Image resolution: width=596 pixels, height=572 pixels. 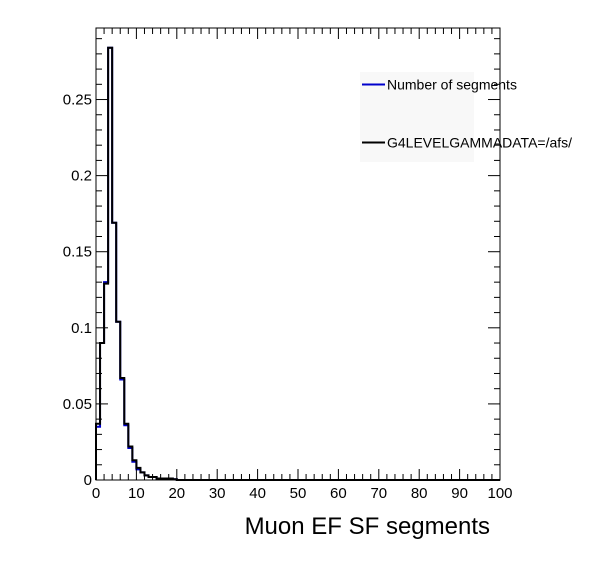 What do you see at coordinates (419, 493) in the screenshot?
I see `x-tick-label: 80` at bounding box center [419, 493].